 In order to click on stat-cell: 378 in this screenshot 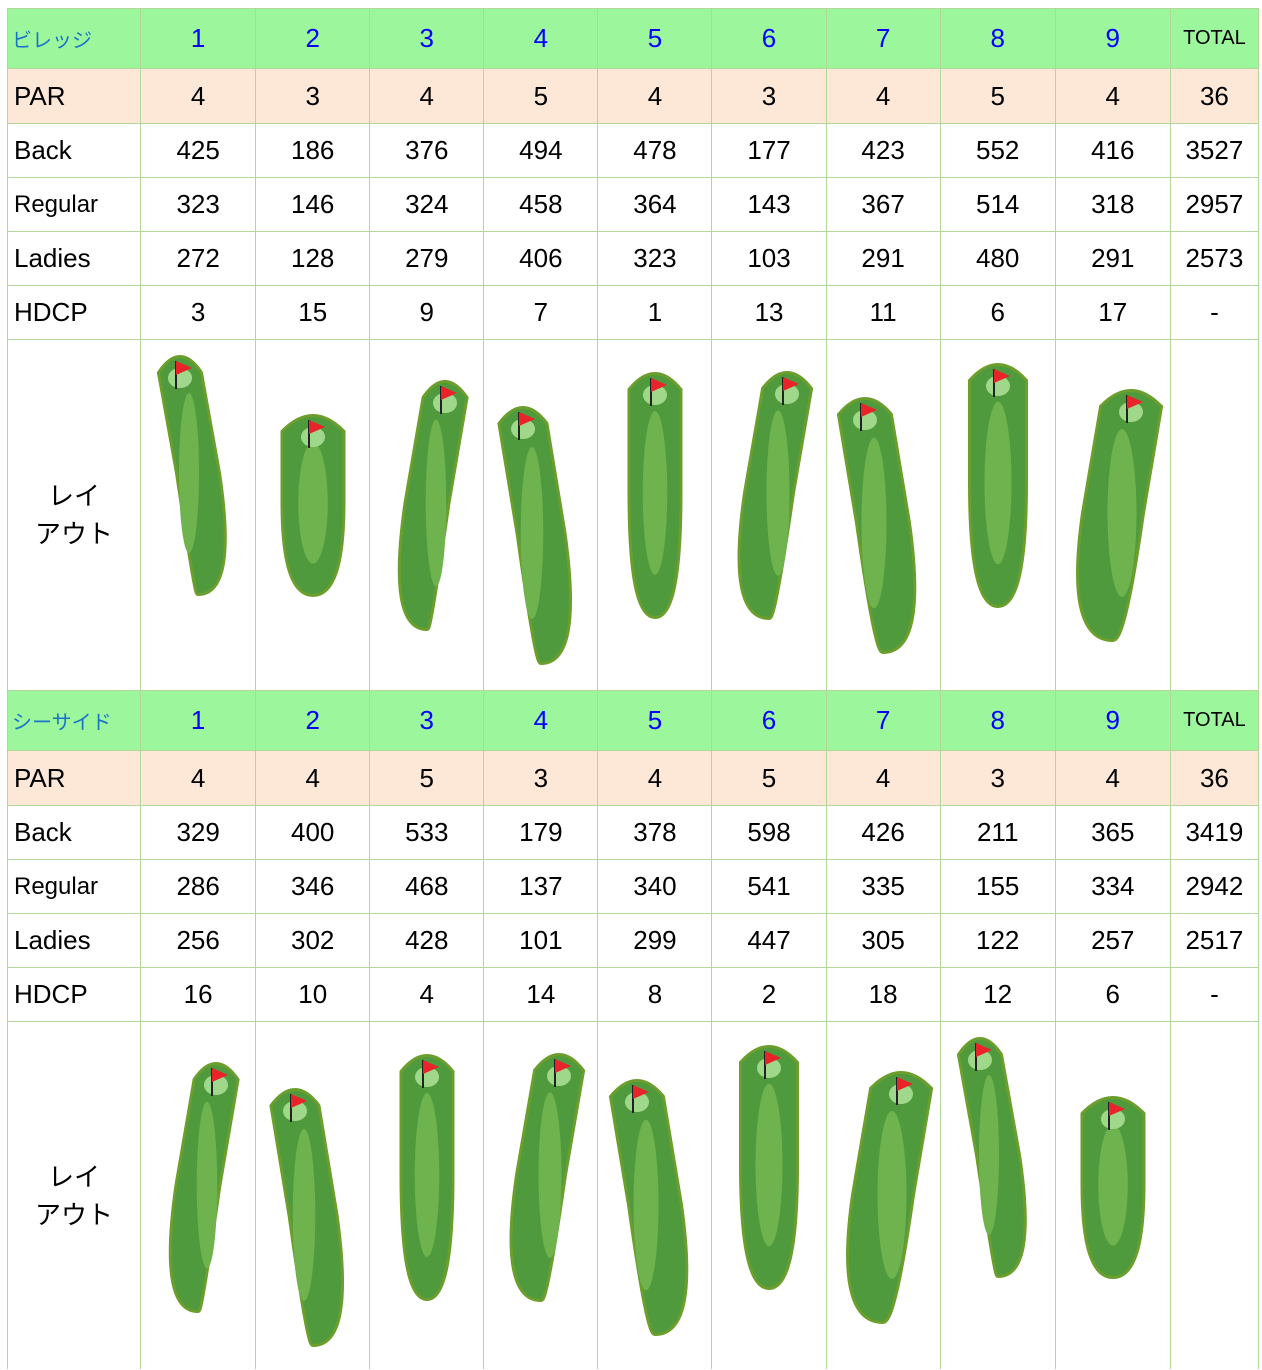, I will do `click(655, 832)`.